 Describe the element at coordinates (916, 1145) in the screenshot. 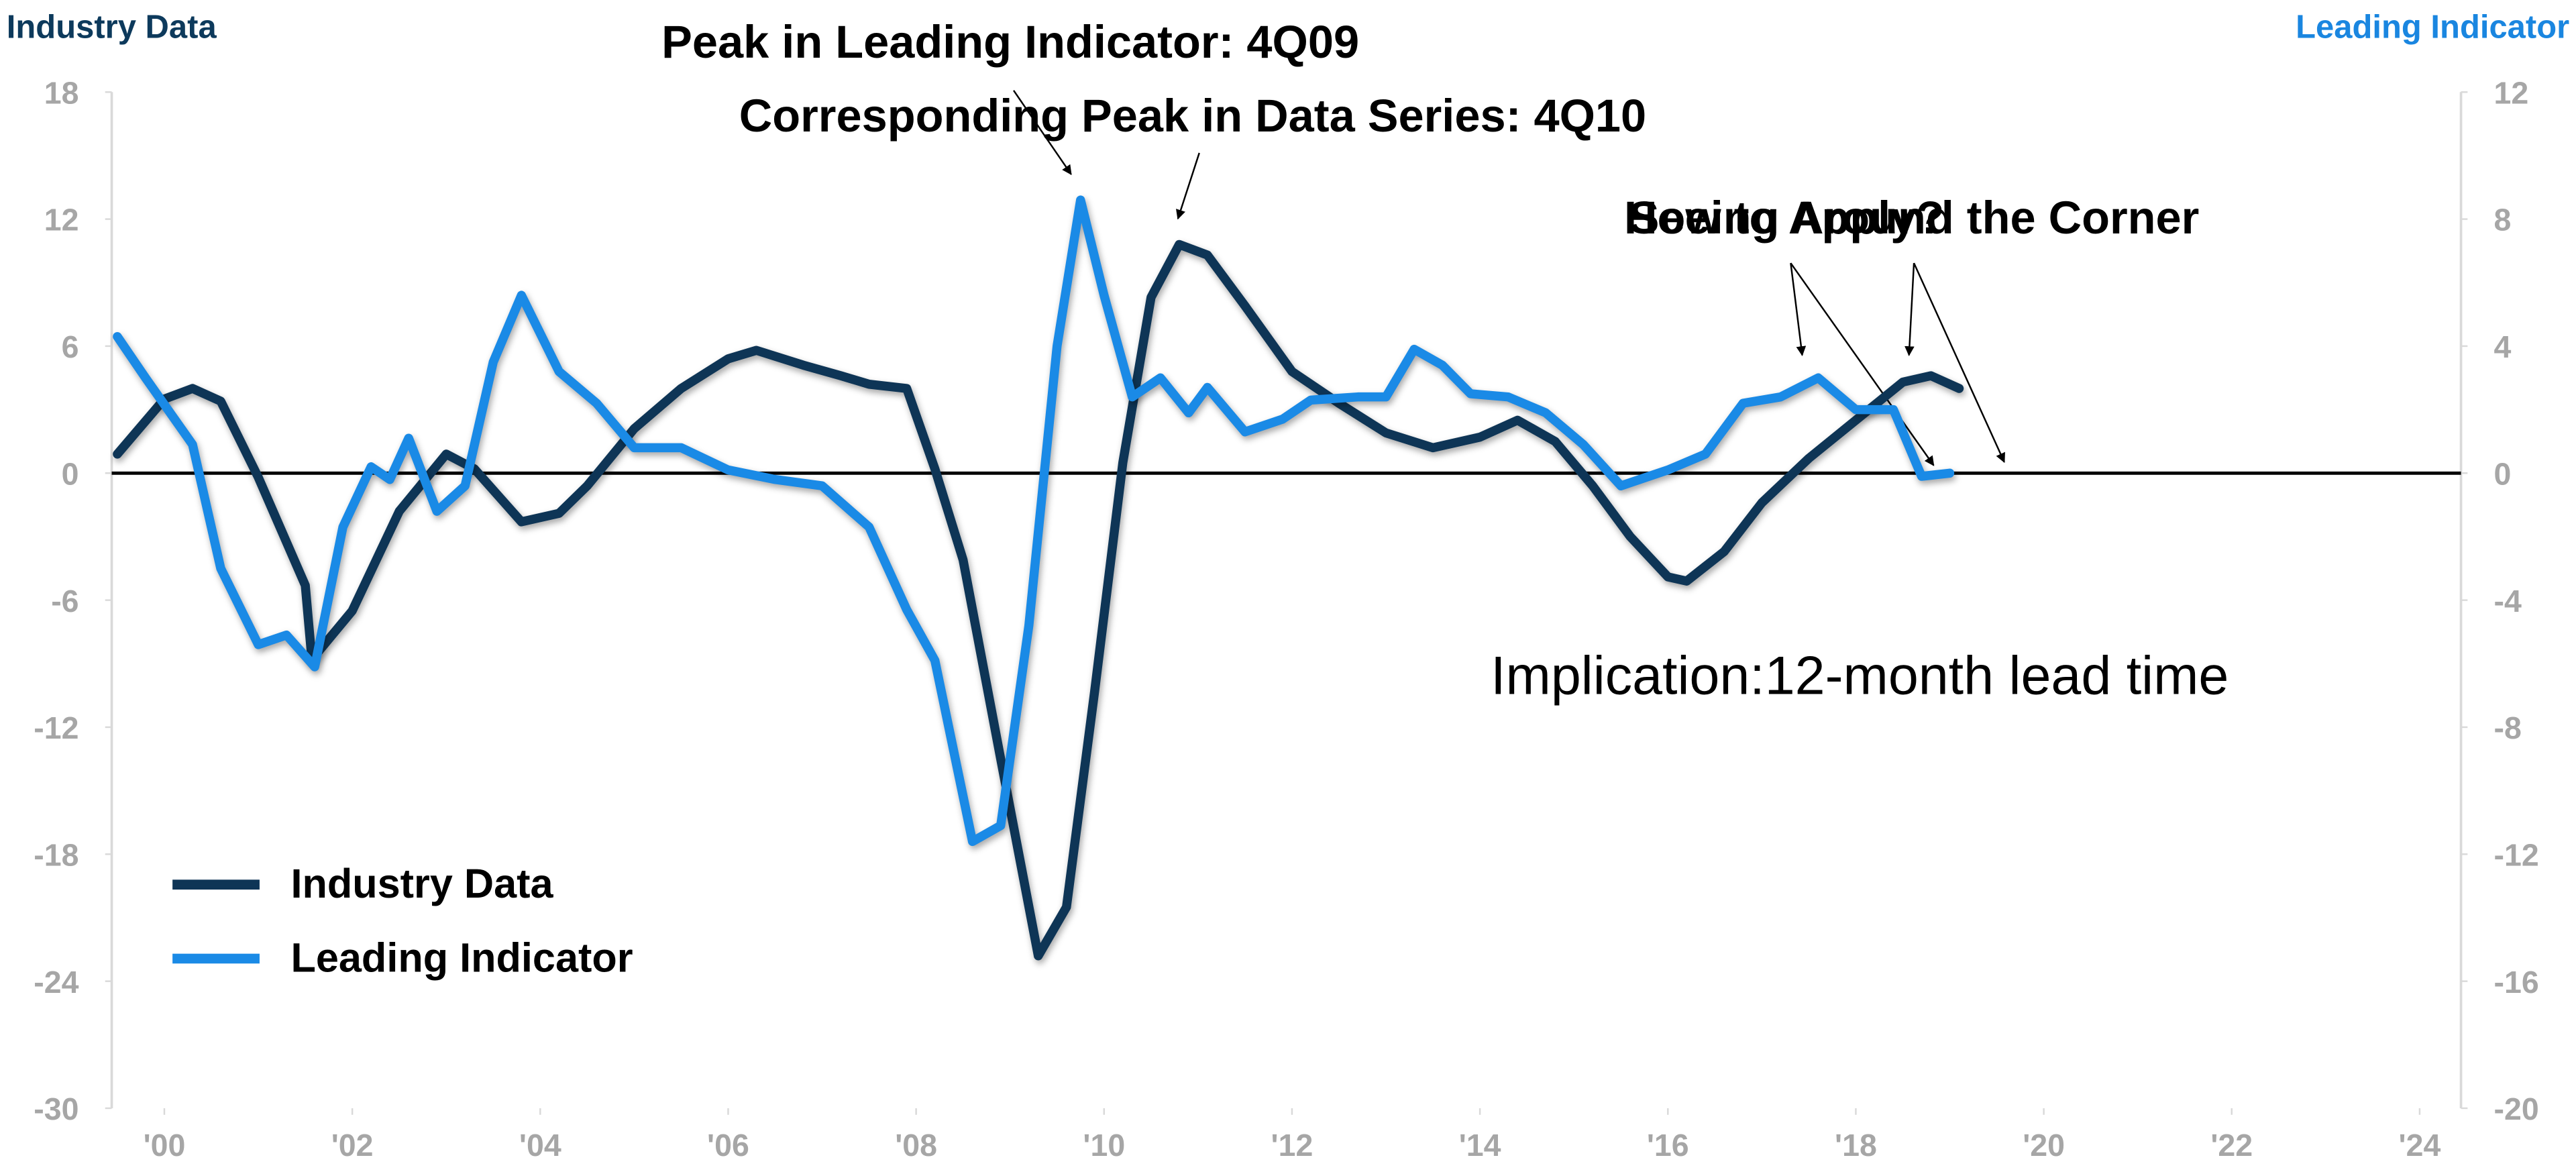

I see `x-tick-label: '08` at that location.